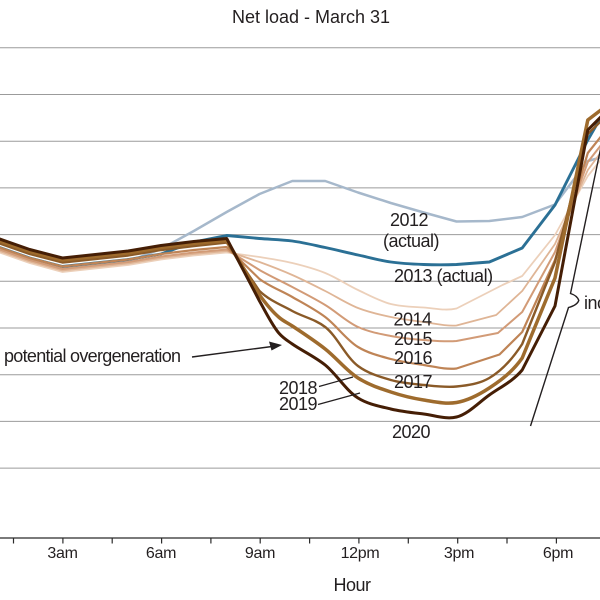  What do you see at coordinates (260, 553) in the screenshot?
I see `svg-text: 9am` at bounding box center [260, 553].